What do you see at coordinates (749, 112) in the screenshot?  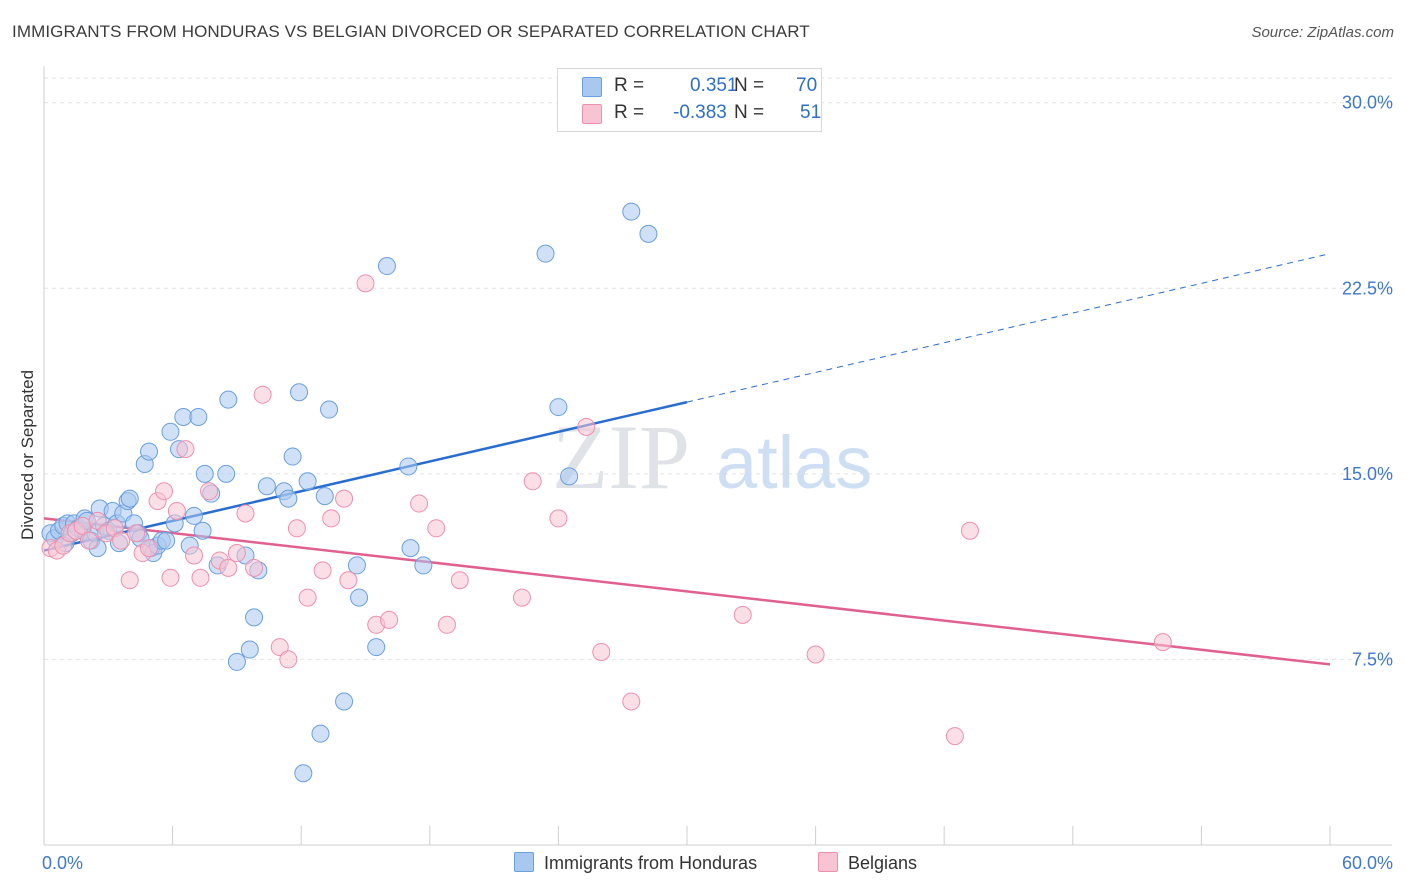 I see `legend-n-label: N =` at bounding box center [749, 112].